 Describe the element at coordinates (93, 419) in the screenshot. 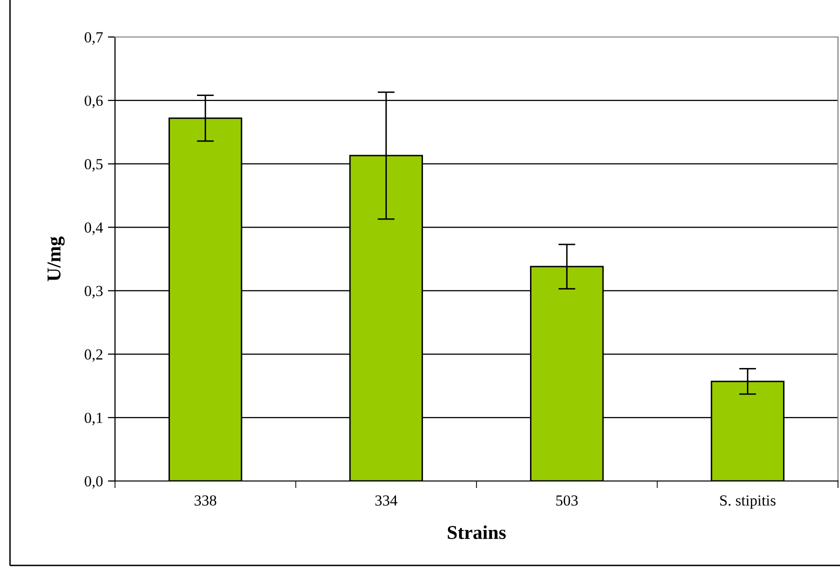

I see `y-tick-label: 0,1` at that location.